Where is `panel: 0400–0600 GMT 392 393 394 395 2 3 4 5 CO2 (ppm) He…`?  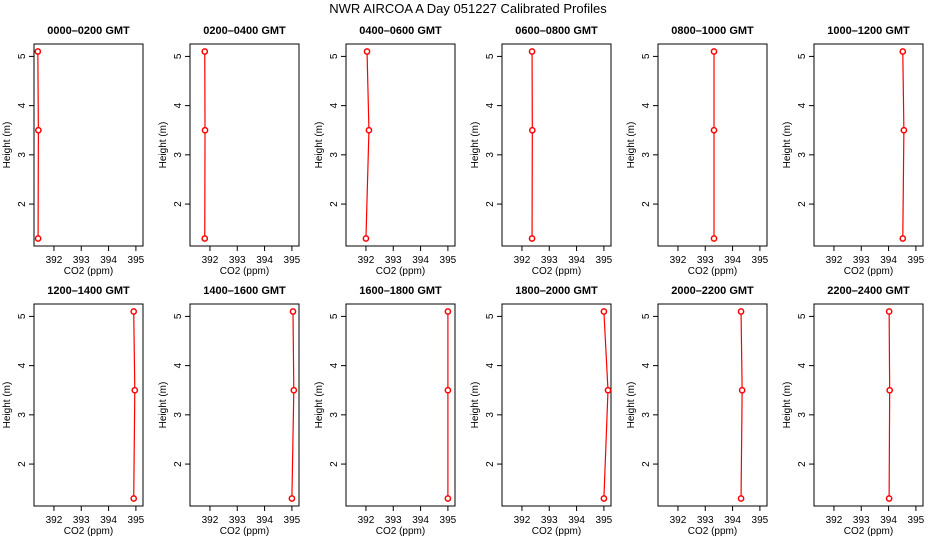
panel: 0400–0600 GMT 392 393 394 395 2 3 4 5 CO2 (ppm) He… is located at coordinates (385, 151).